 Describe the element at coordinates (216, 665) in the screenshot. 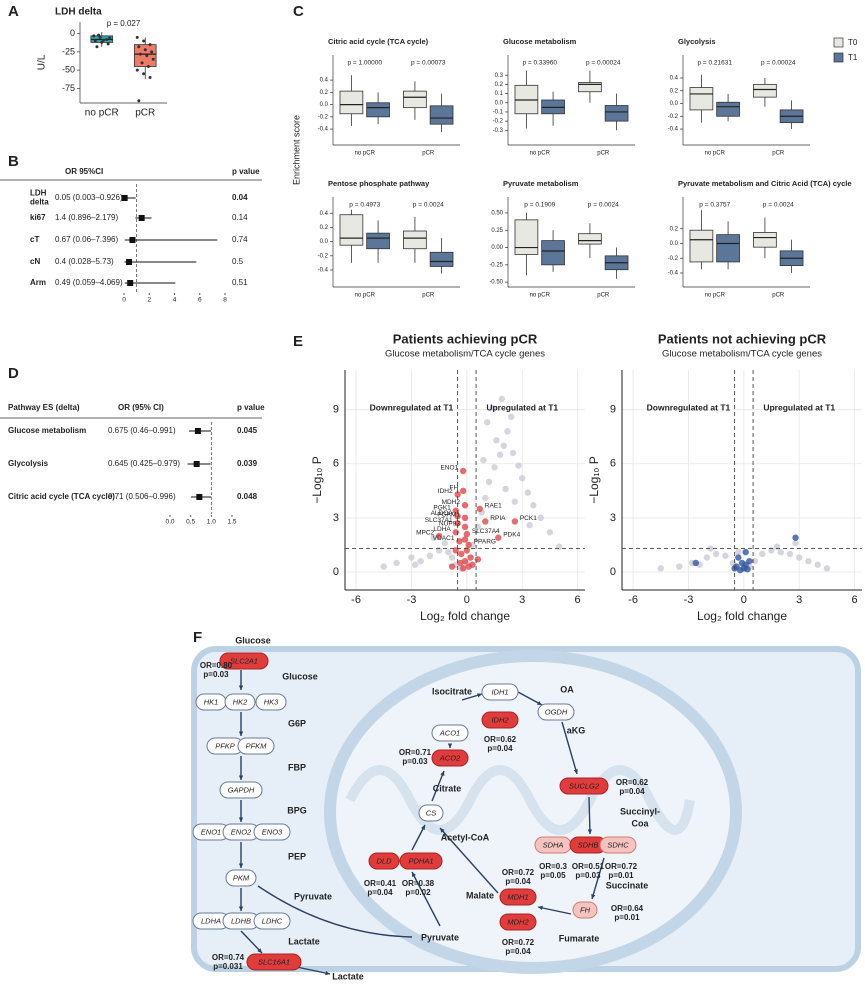

I see `stat-or: OR=0.80` at that location.